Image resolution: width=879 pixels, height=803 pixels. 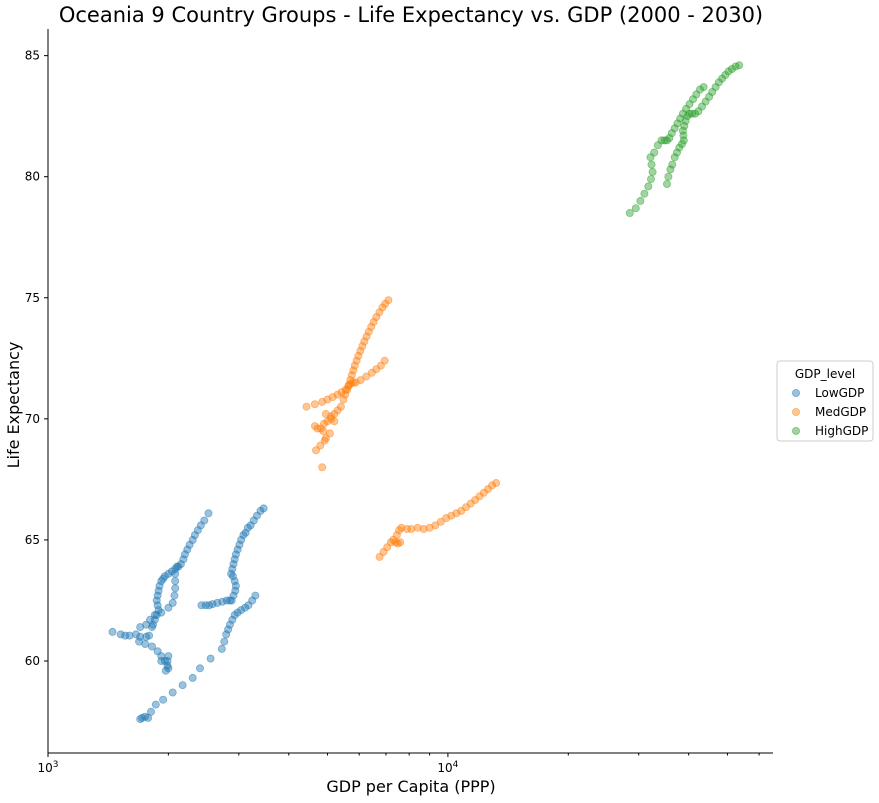 I want to click on legend-marker-LowGDP, so click(x=796, y=392).